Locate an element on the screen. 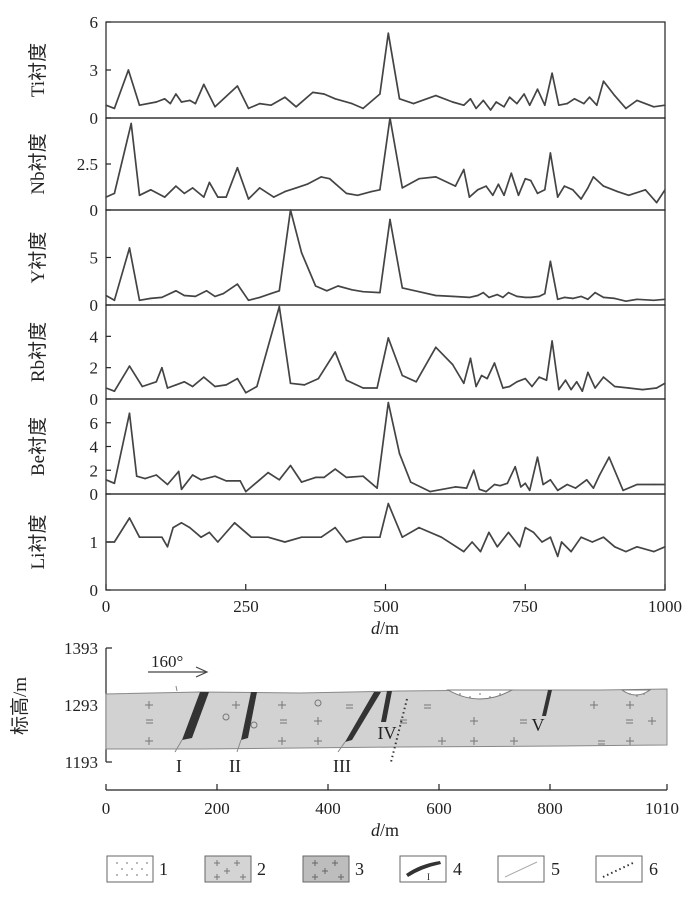  profile-x-tick-label: 200 is located at coordinates (217, 808).